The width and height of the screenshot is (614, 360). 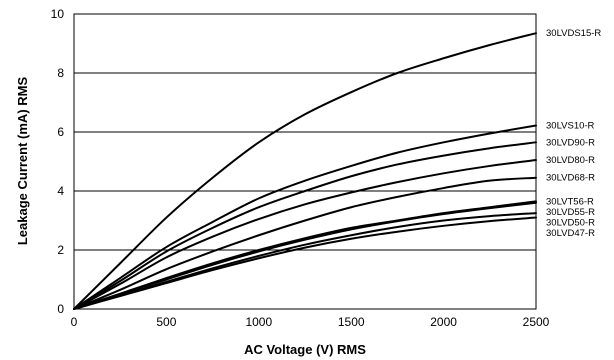 What do you see at coordinates (570, 212) in the screenshot?
I see `series-label: 30LVD55-R` at bounding box center [570, 212].